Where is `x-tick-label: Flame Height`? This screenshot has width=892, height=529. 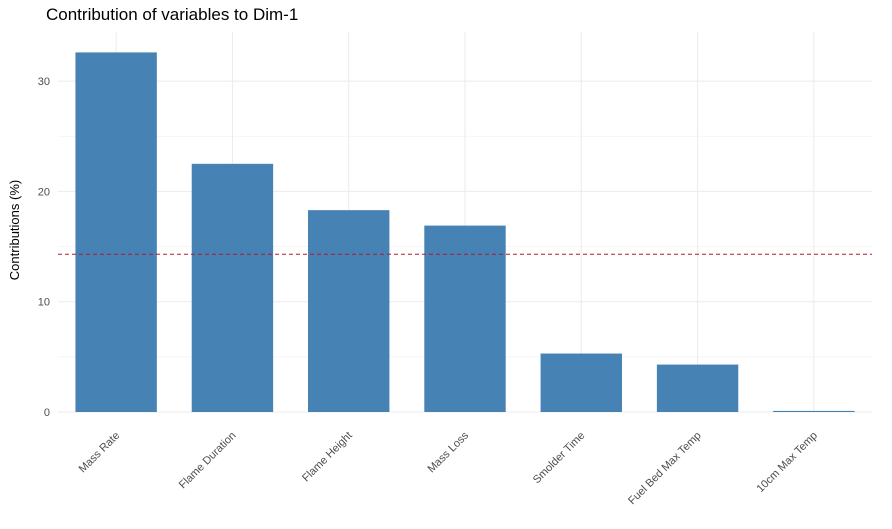 x-tick-label: Flame Height is located at coordinates (327, 457).